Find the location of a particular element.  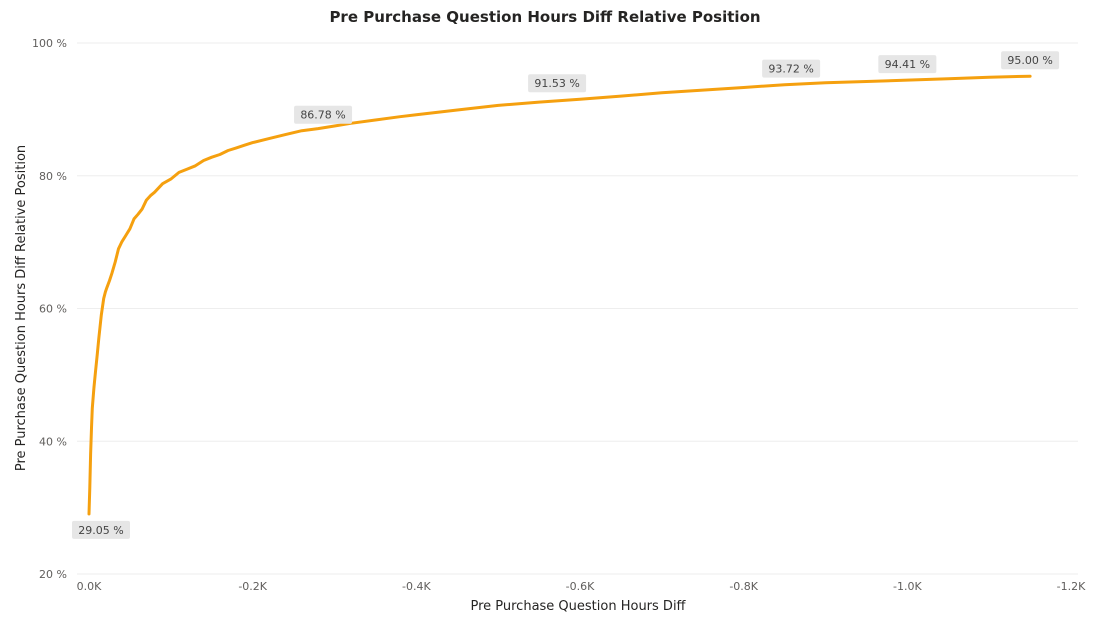

data-label: 94.41 % is located at coordinates (907, 64).